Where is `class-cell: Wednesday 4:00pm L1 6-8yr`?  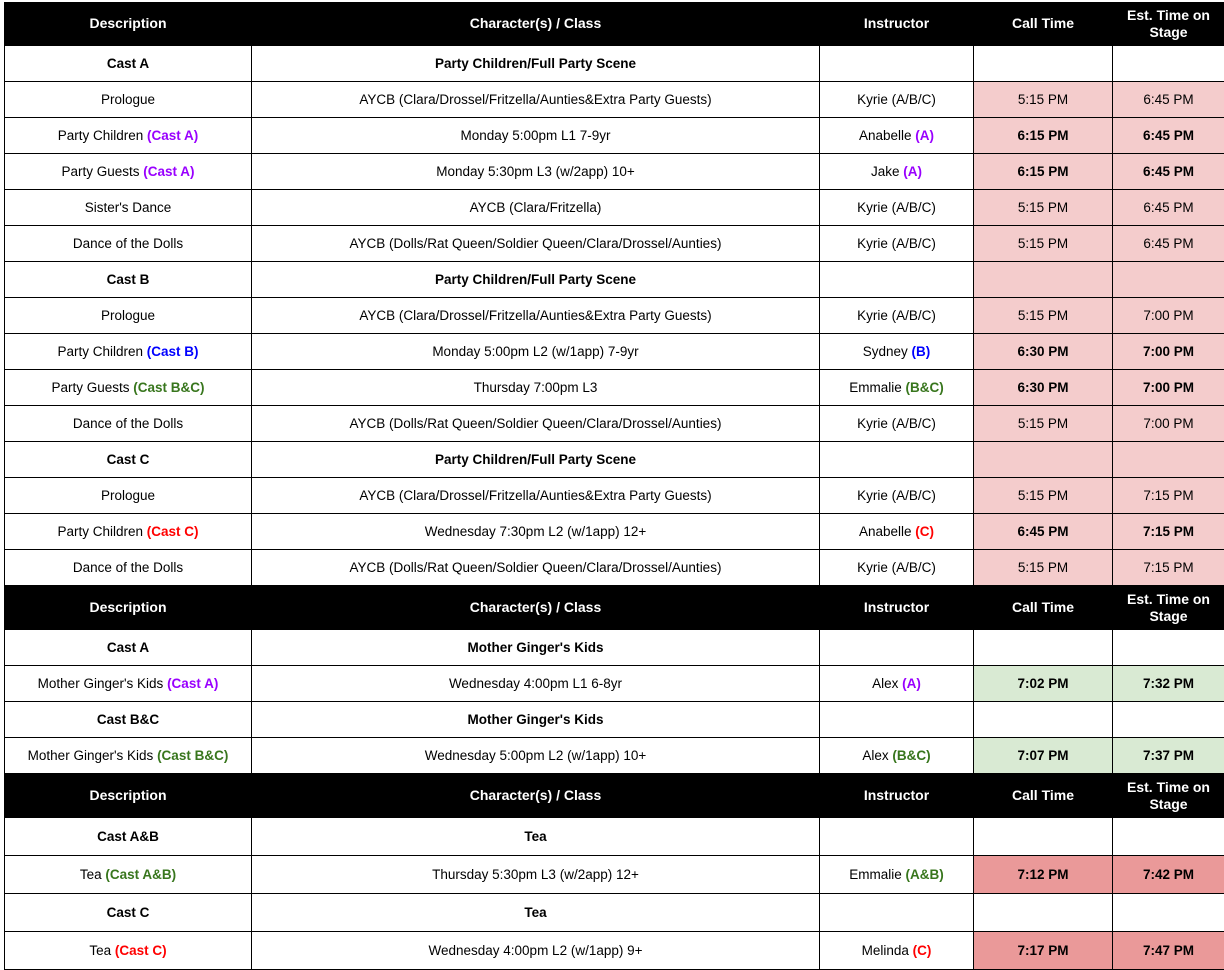
class-cell: Wednesday 4:00pm L1 6-8yr is located at coordinates (536, 684).